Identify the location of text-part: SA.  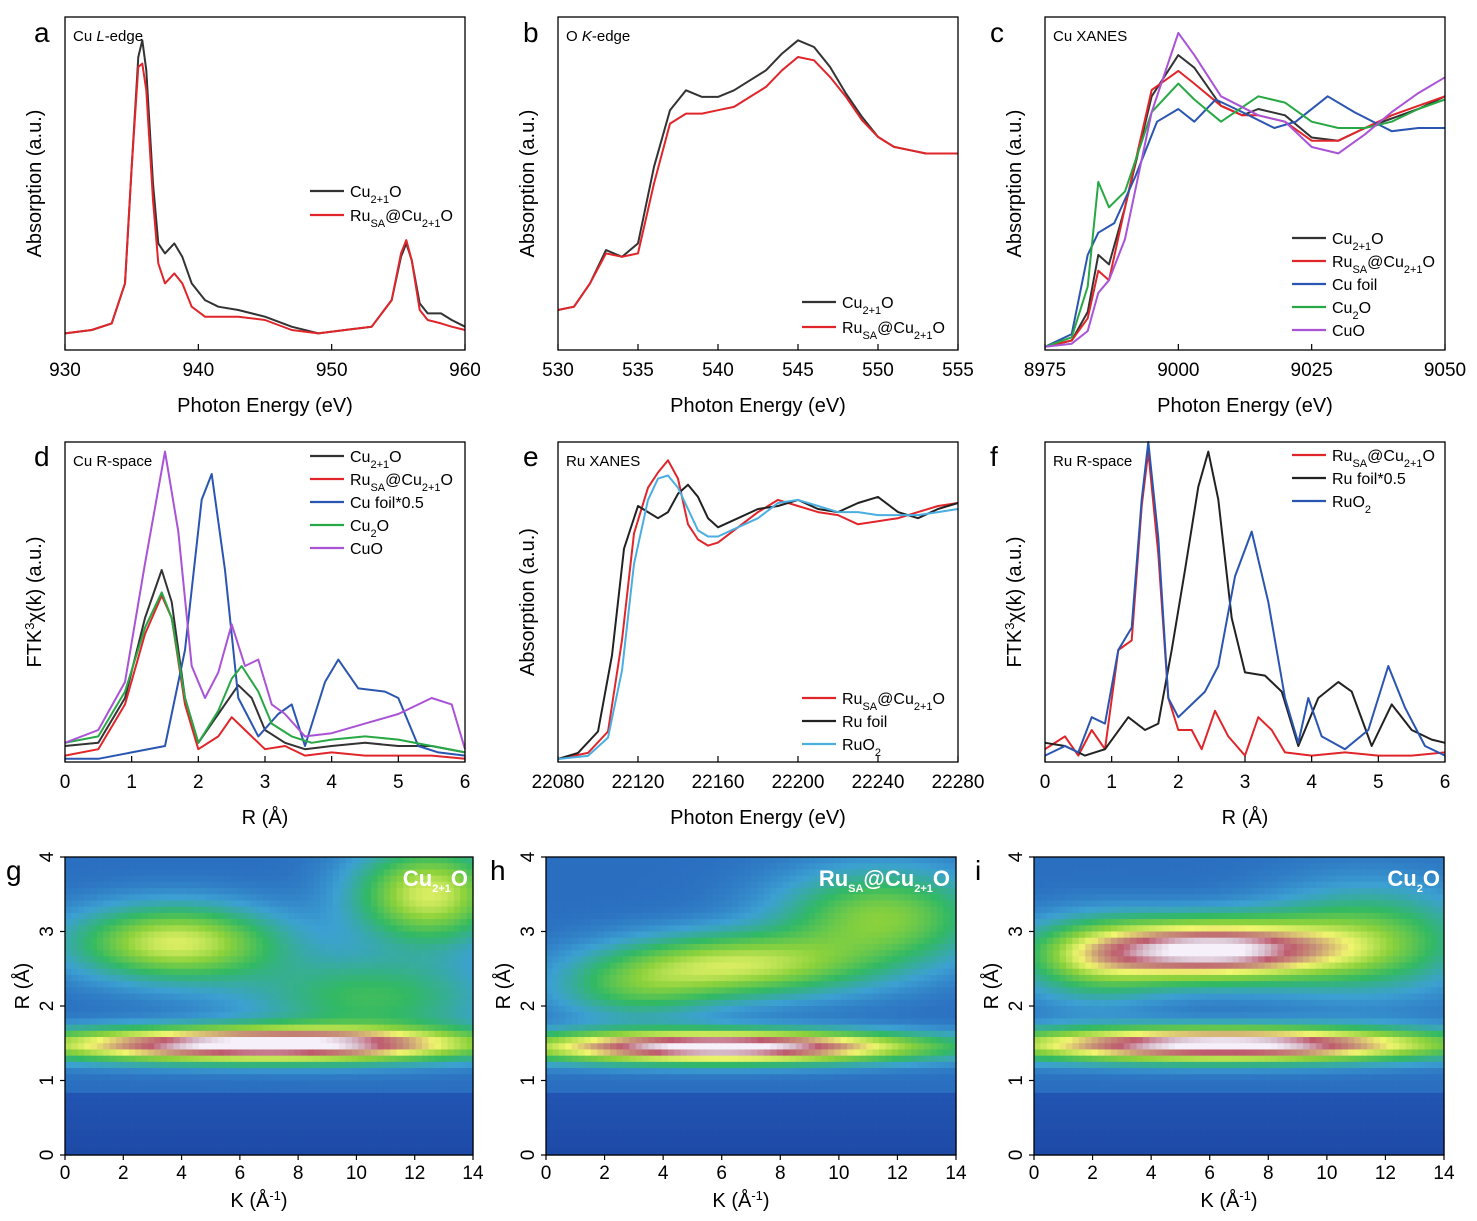
(1359, 270).